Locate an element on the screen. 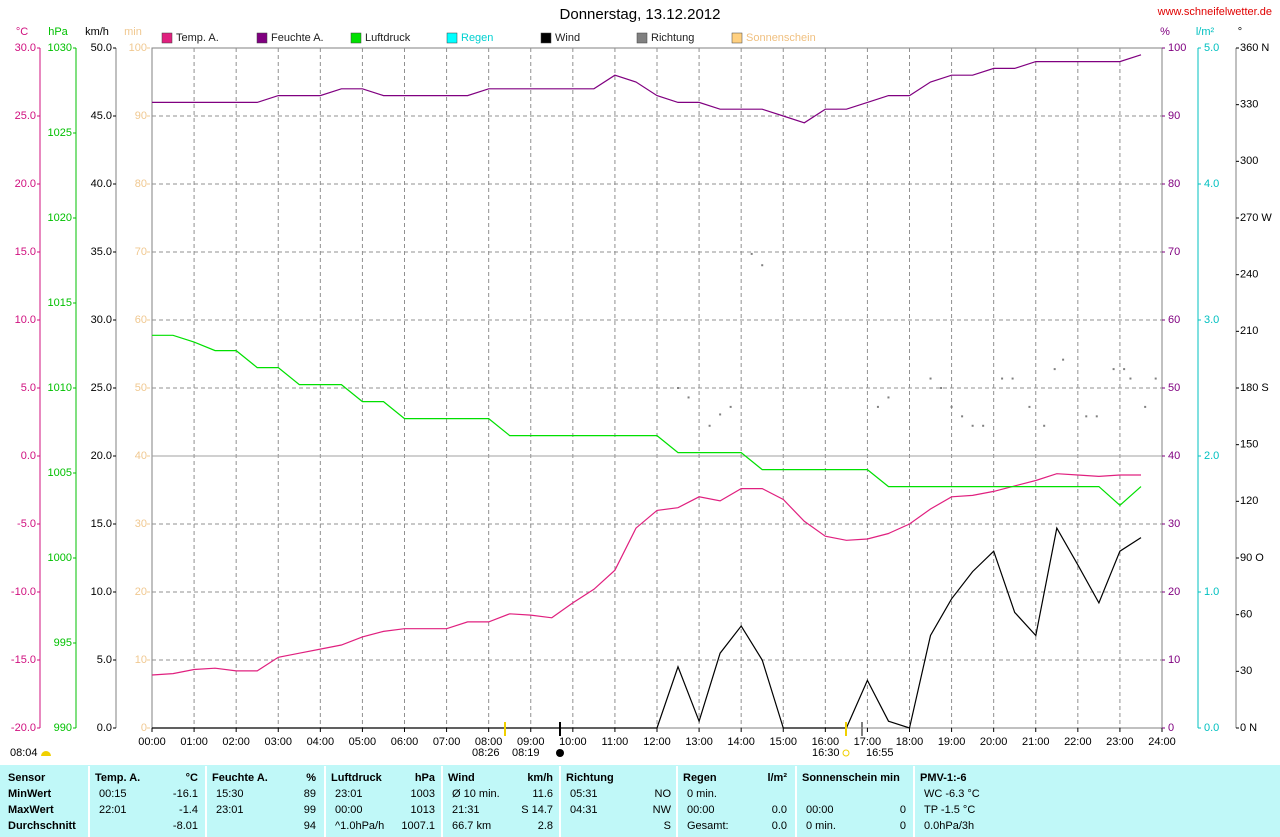 The image size is (1280, 837). table-cell: 1003 is located at coordinates (423, 794).